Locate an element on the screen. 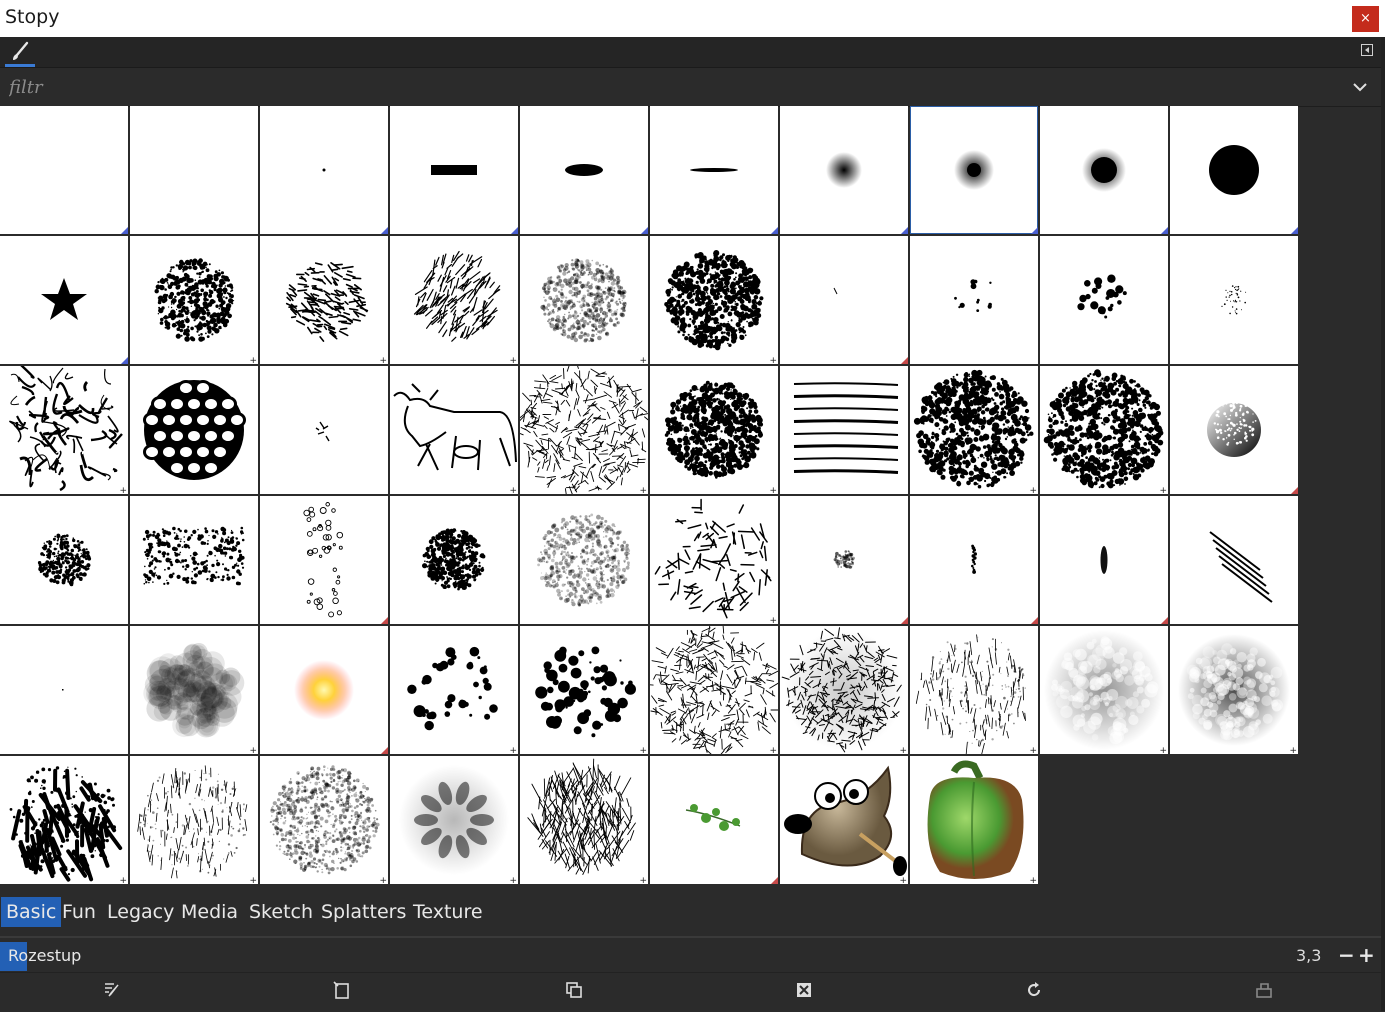 This screenshot has height=1012, width=1385. ink-splat-icon is located at coordinates (714, 300).